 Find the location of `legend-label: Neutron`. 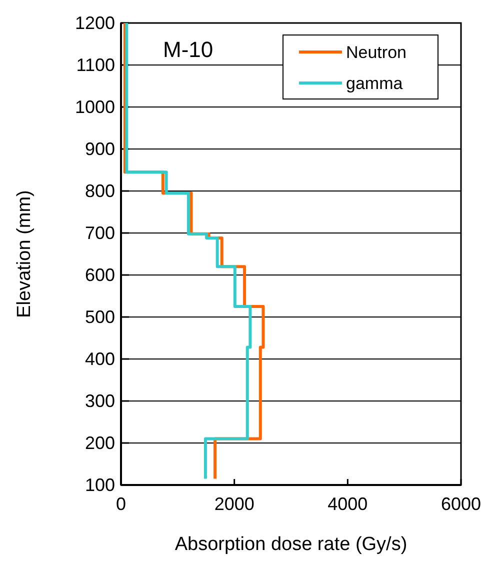

legend-label: Neutron is located at coordinates (376, 52).